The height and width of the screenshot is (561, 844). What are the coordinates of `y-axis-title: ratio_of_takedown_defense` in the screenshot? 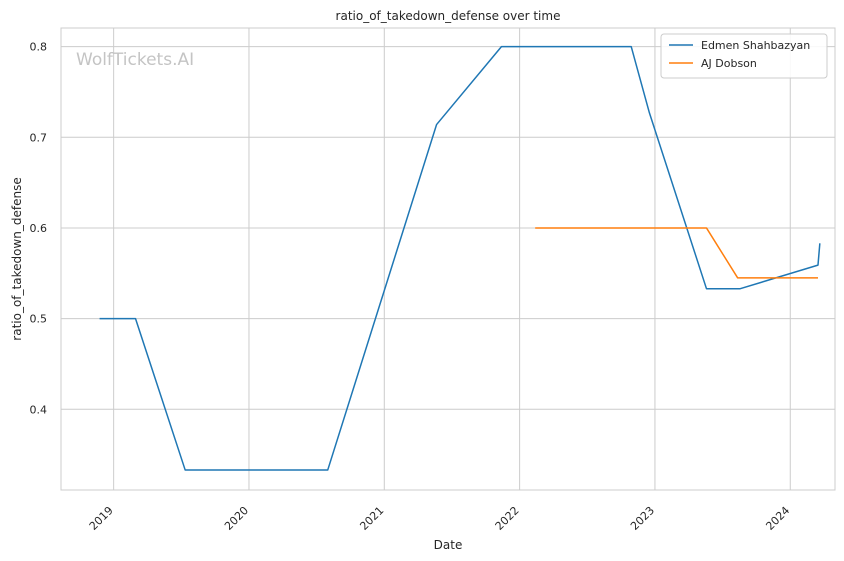 It's located at (17, 258).